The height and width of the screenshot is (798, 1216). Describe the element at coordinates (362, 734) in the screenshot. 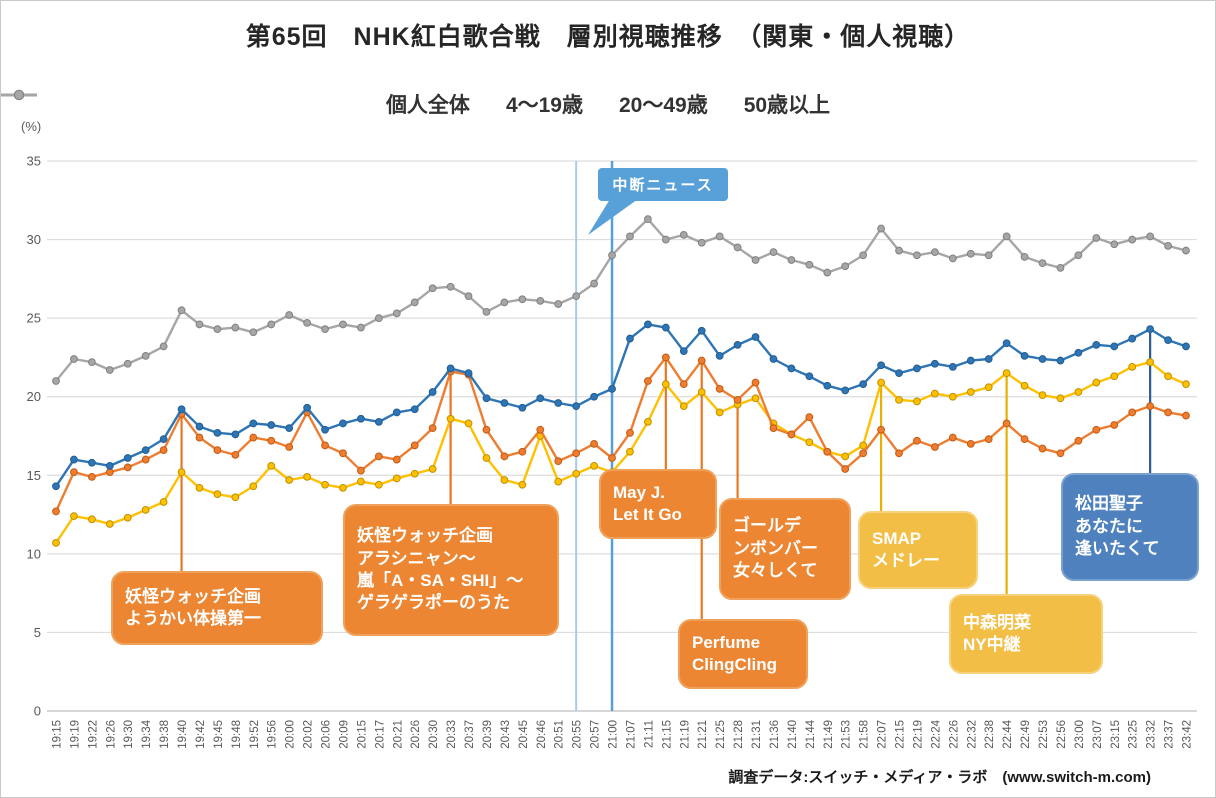

I see `svg-text: 20:15` at that location.